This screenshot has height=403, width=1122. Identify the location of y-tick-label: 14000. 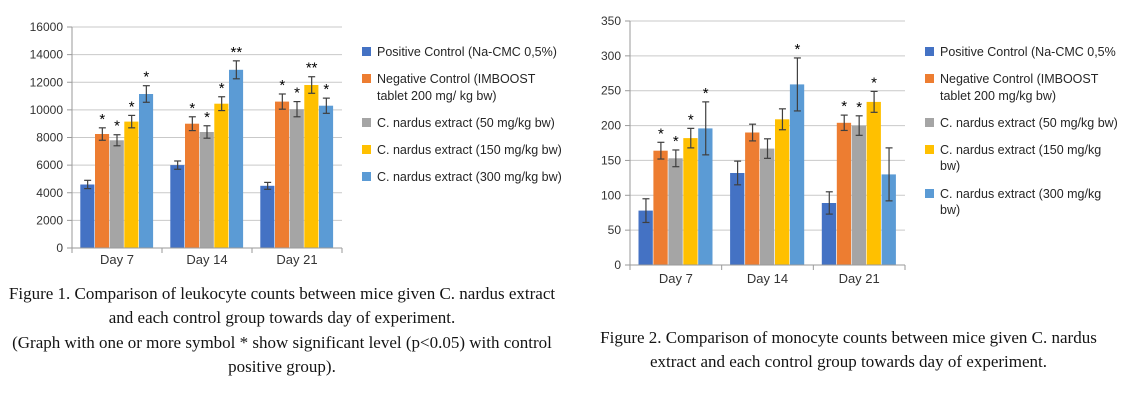
(47, 55).